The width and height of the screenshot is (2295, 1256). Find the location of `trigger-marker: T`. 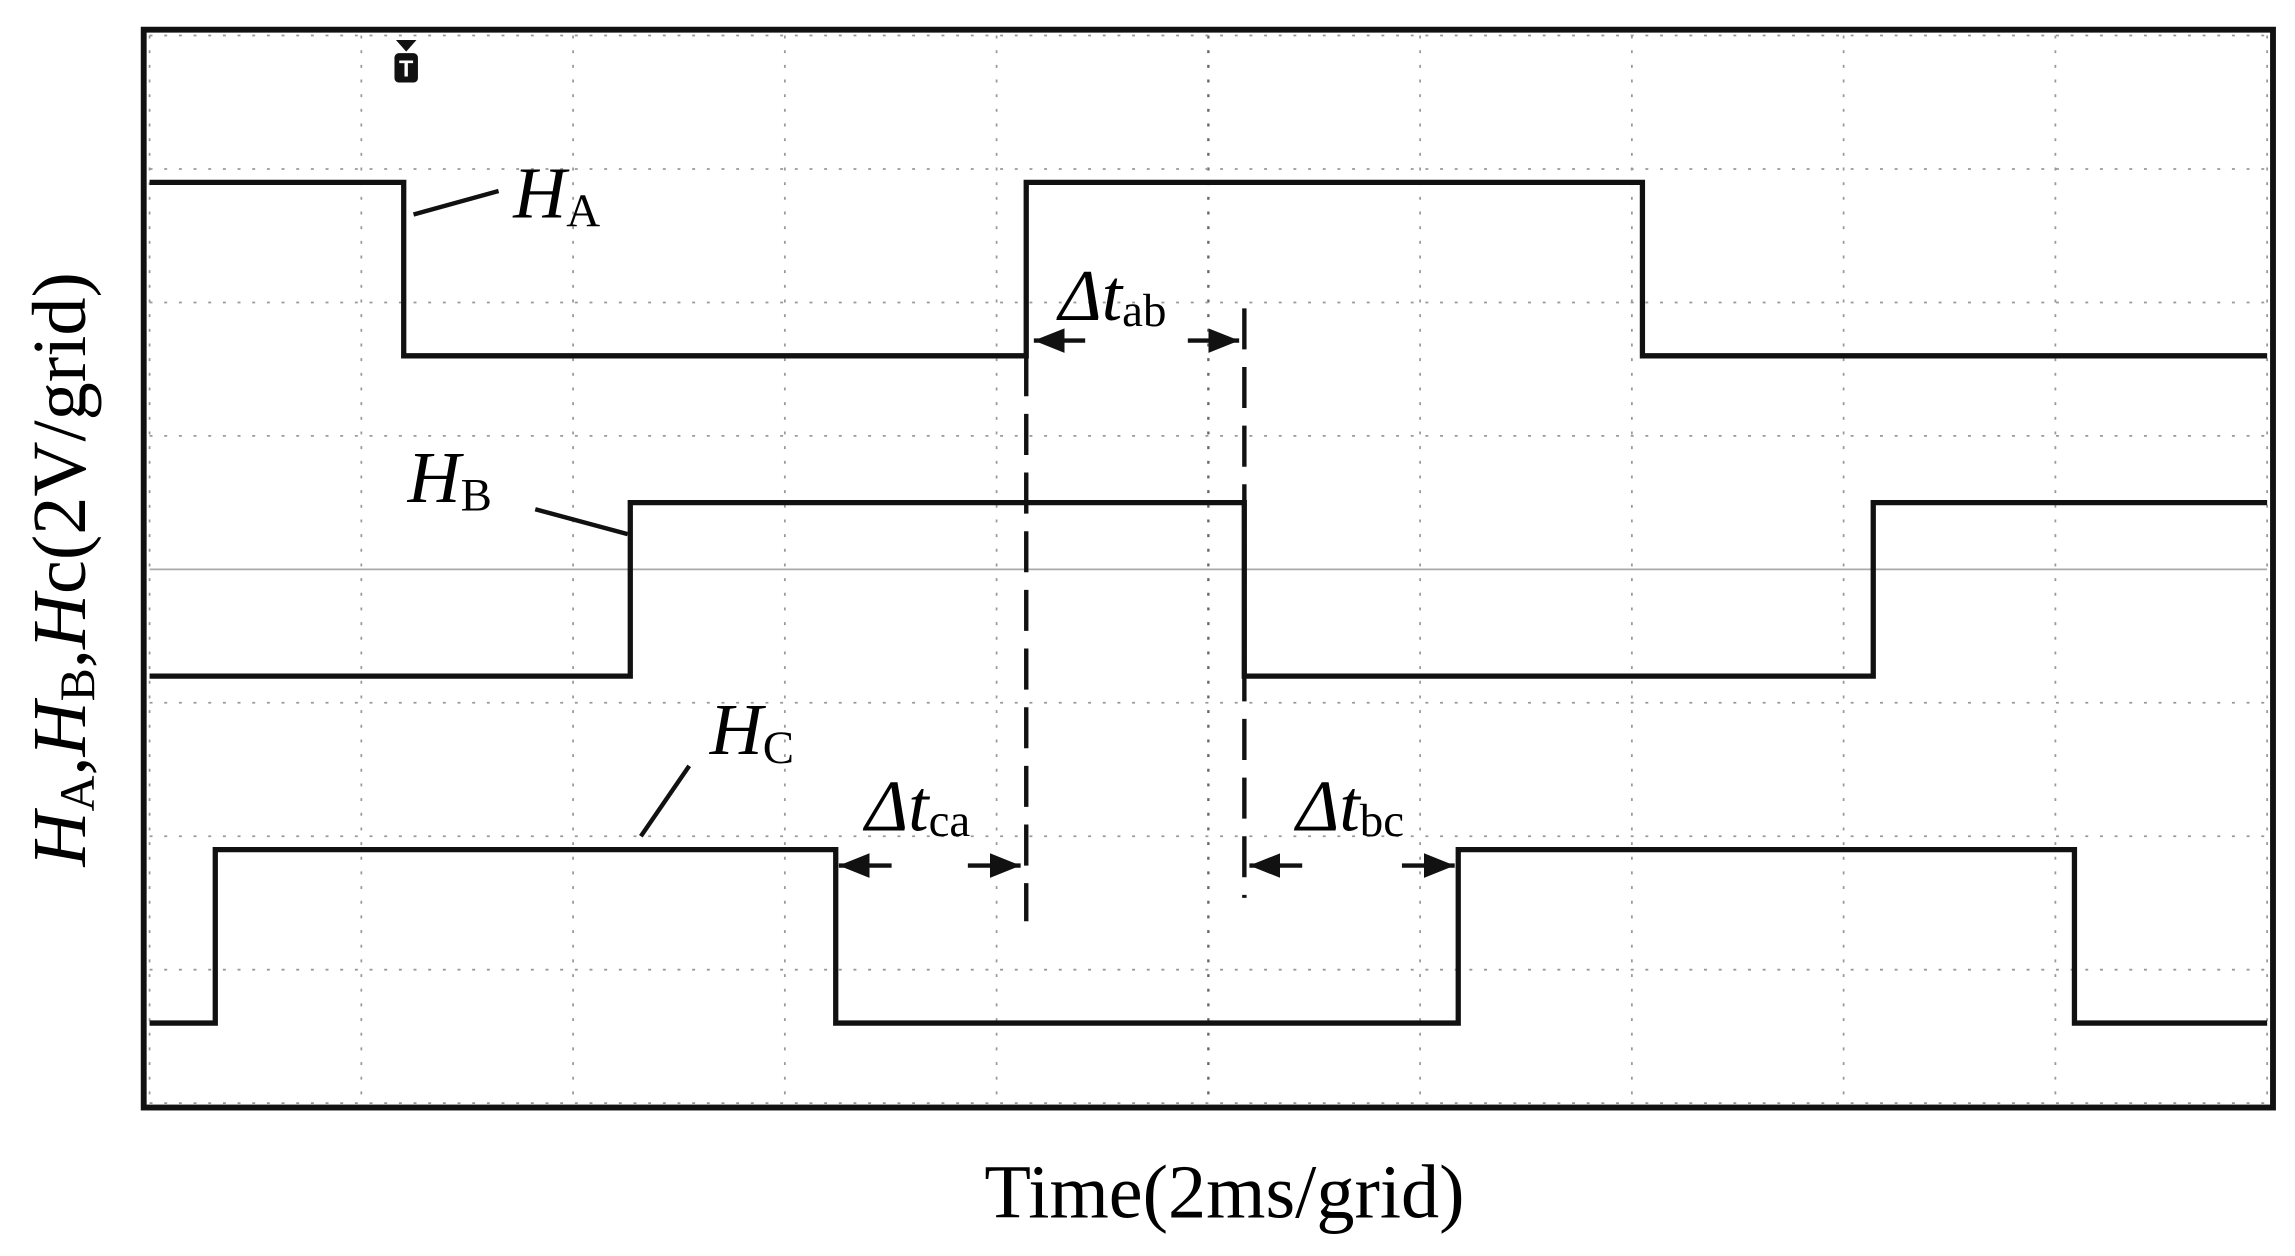

trigger-marker: T is located at coordinates (406, 69).